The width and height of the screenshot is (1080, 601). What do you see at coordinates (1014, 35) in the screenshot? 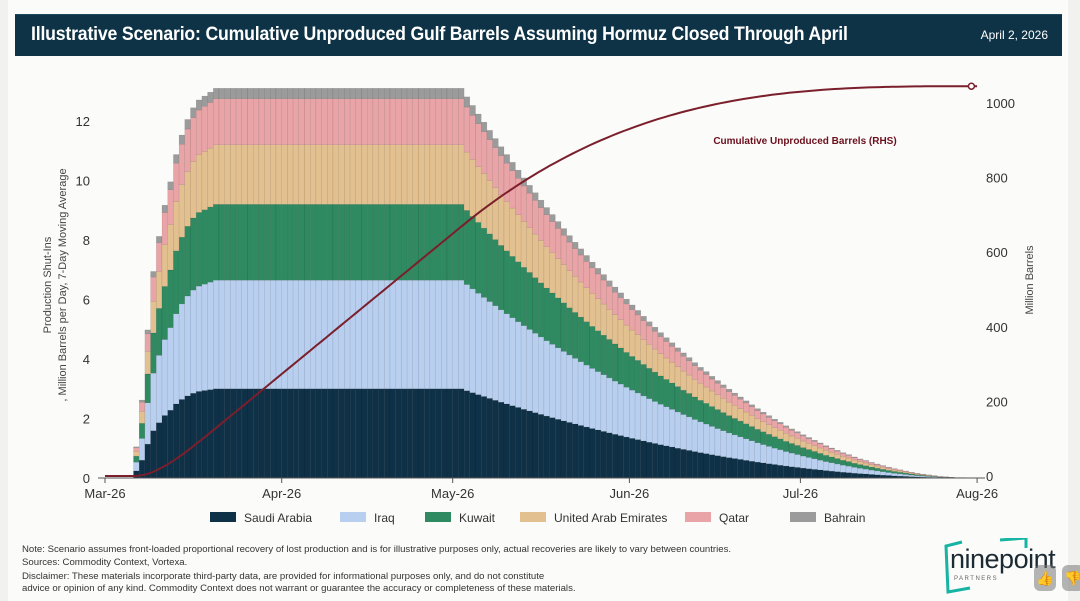
I see `report-date: April 2, 2026` at bounding box center [1014, 35].